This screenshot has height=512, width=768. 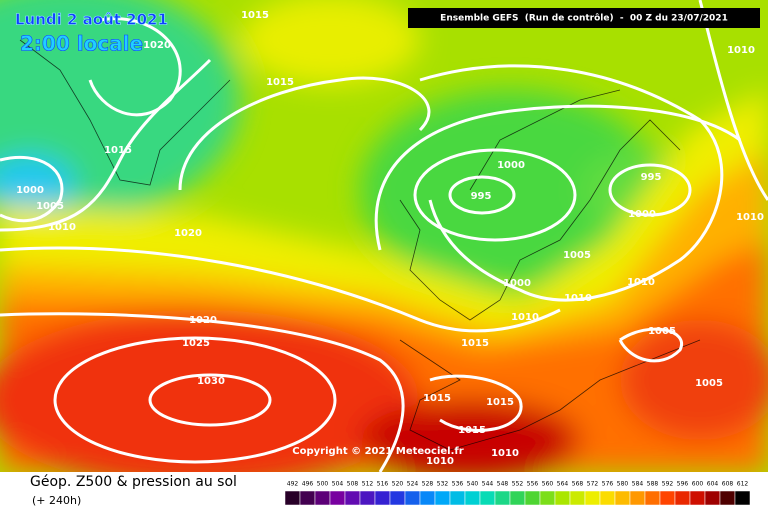 What do you see at coordinates (443, 484) in the screenshot?
I see `colorbar-label: 532` at bounding box center [443, 484].